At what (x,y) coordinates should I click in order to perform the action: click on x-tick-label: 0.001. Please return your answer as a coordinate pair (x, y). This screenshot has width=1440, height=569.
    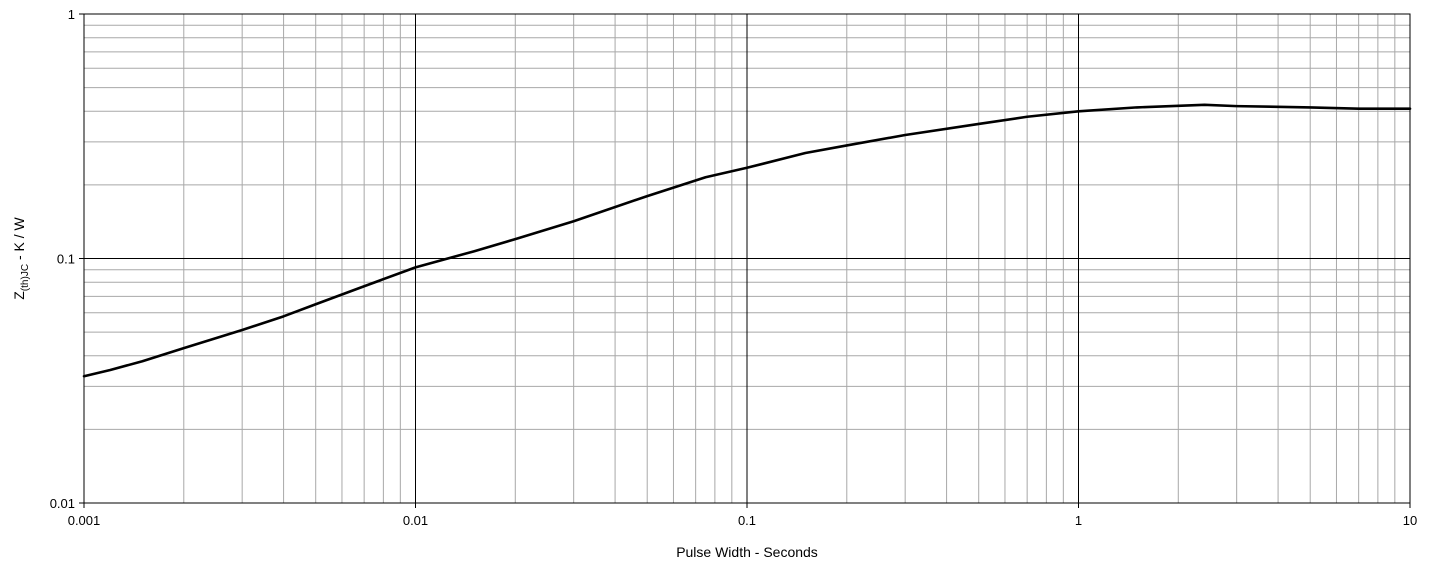
    Looking at the image, I should click on (84, 520).